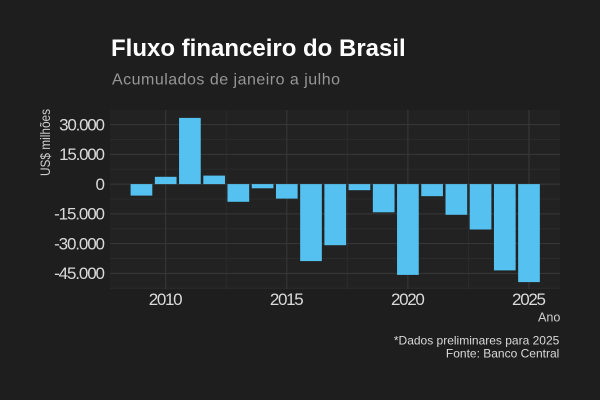 The width and height of the screenshot is (600, 400). I want to click on svg-text: Ano, so click(549, 317).